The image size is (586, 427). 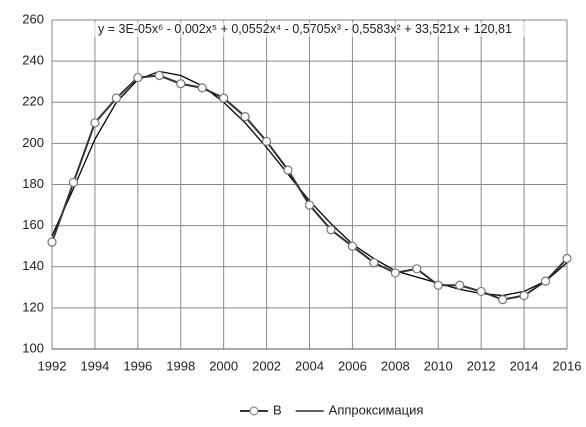 What do you see at coordinates (33, 224) in the screenshot?
I see `y-tick-label: 160` at bounding box center [33, 224].